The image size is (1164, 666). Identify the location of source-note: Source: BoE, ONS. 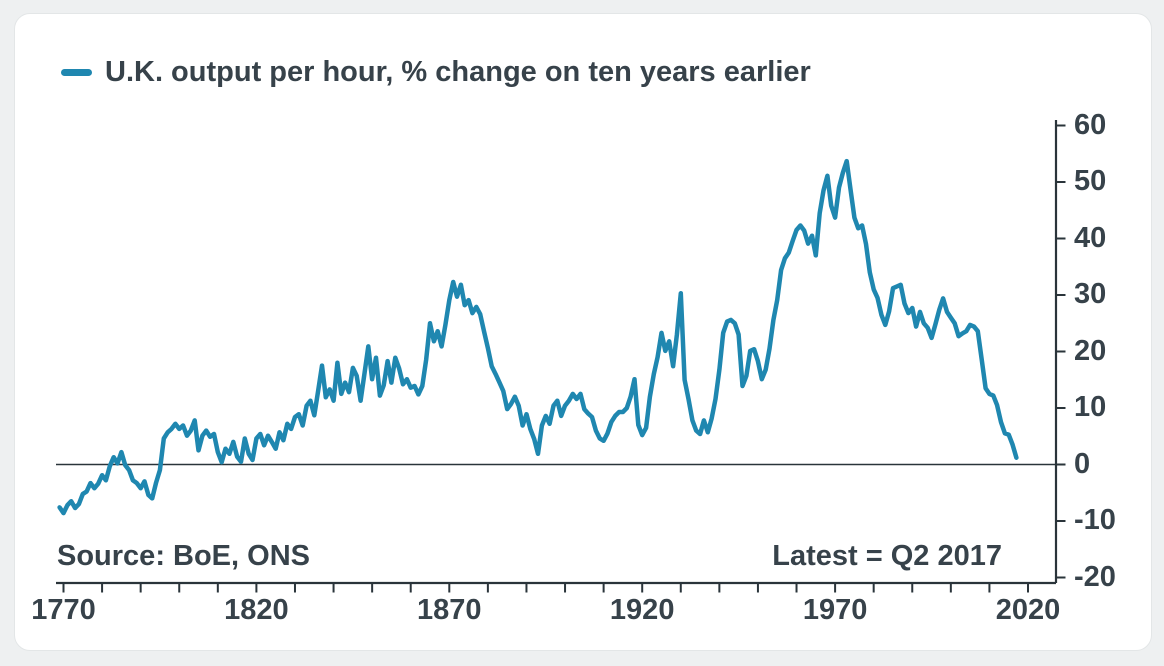
(183, 556).